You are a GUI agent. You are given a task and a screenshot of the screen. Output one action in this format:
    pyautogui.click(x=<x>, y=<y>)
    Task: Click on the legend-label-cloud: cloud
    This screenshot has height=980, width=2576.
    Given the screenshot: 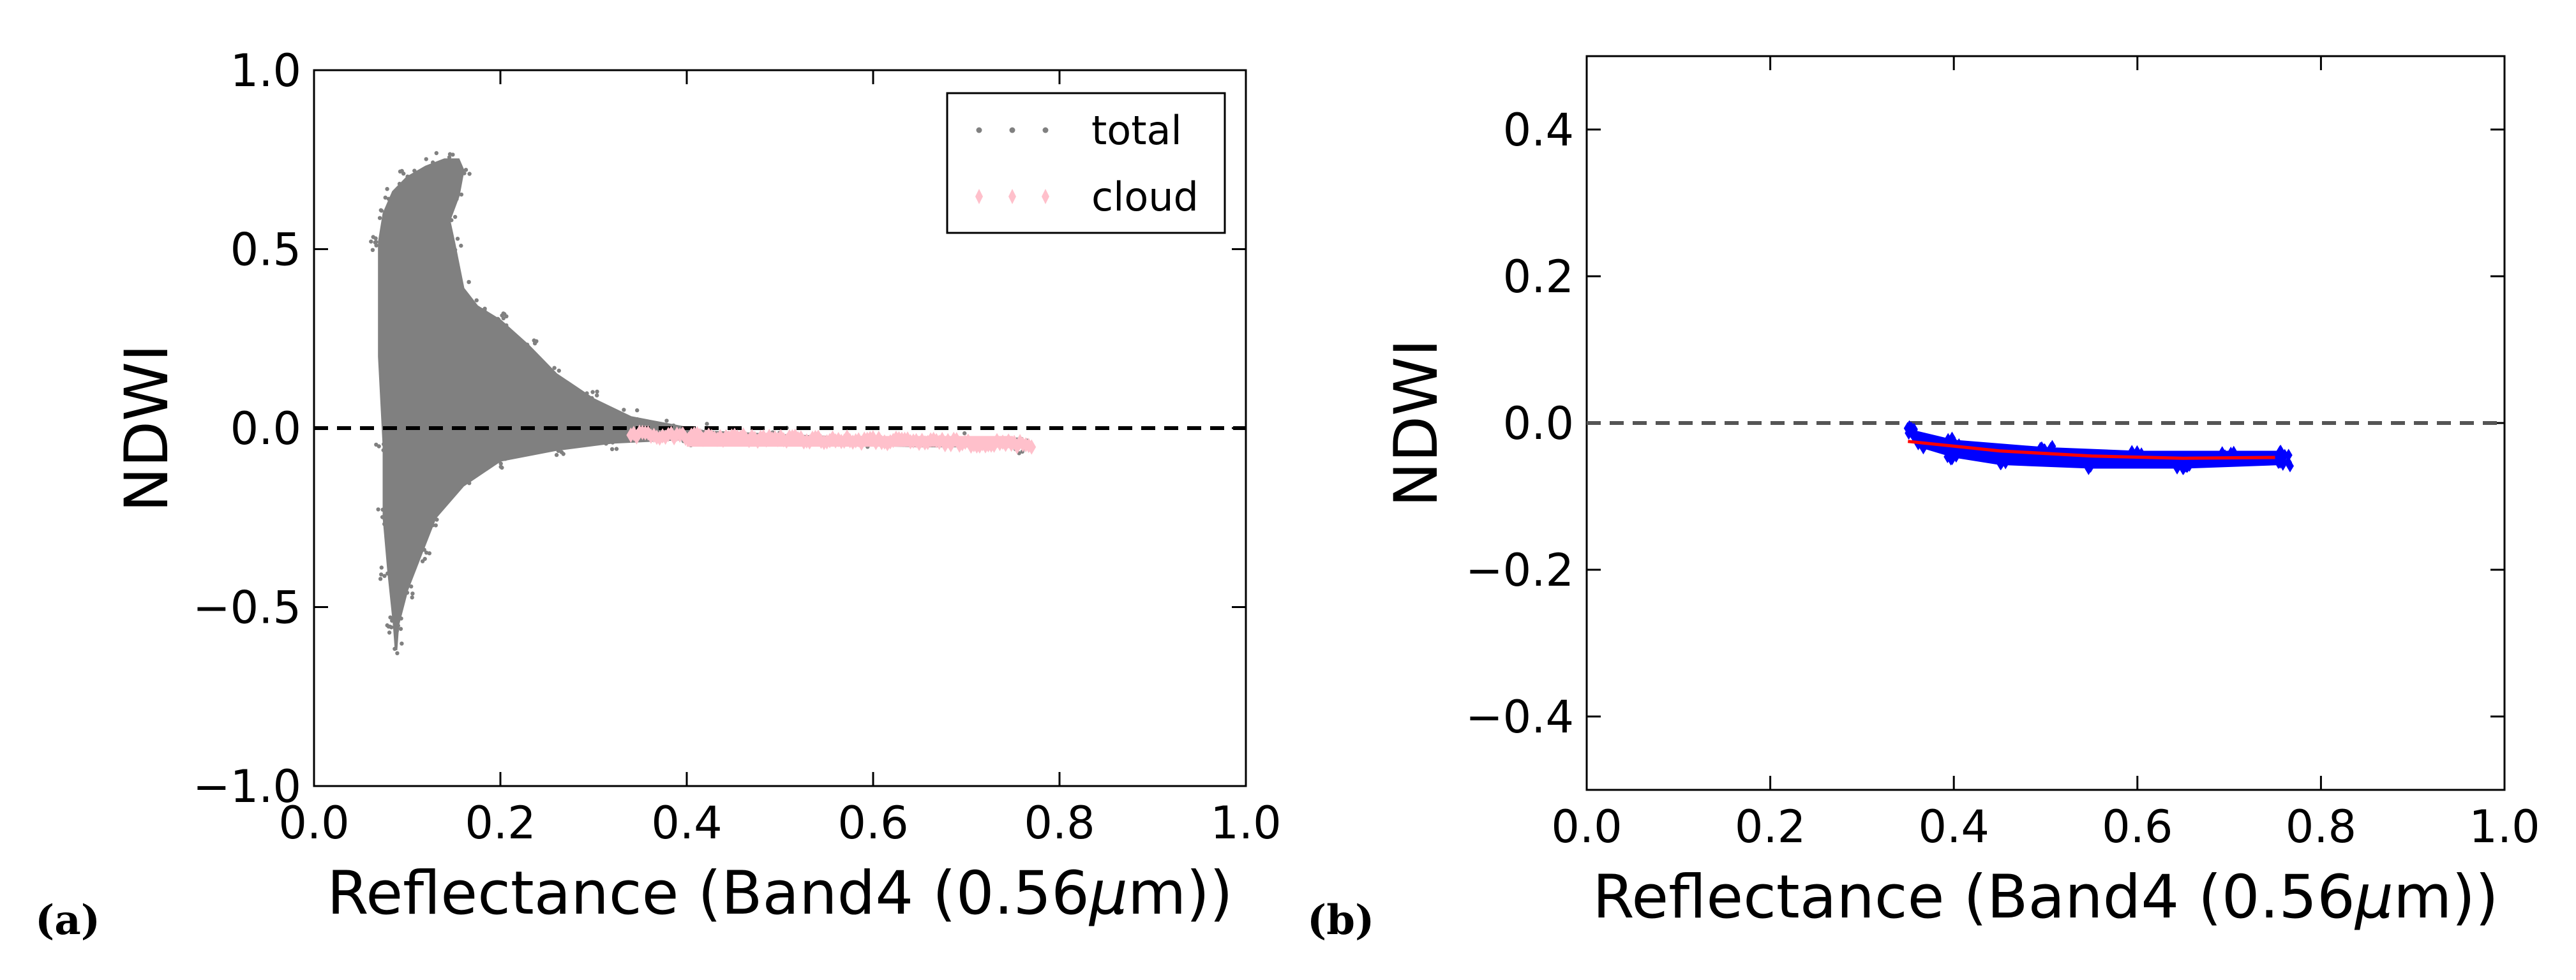 What is the action you would take?
    pyautogui.click(x=1145, y=197)
    